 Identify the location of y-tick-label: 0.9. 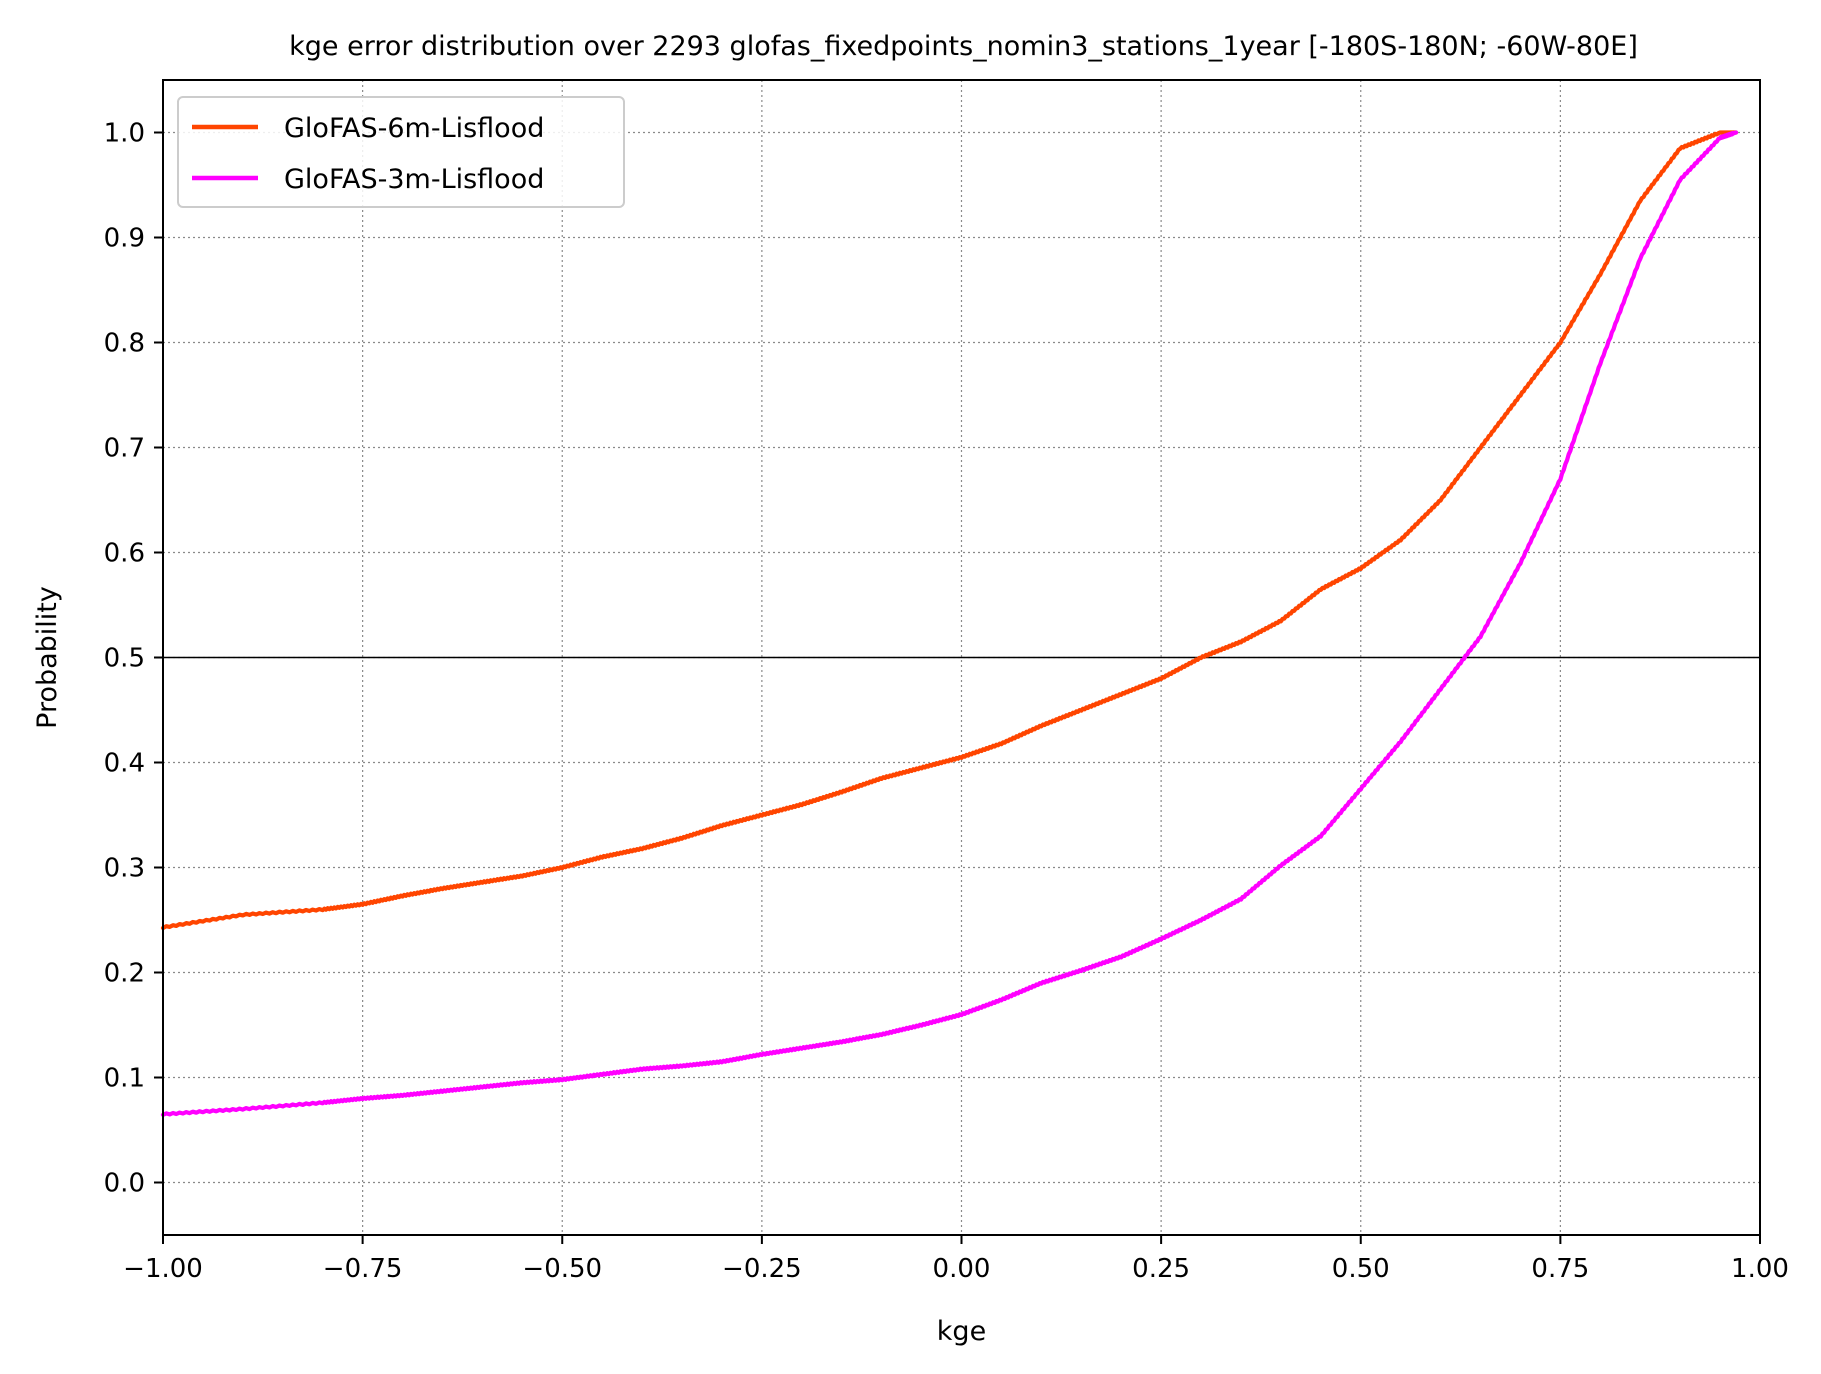
(124, 239).